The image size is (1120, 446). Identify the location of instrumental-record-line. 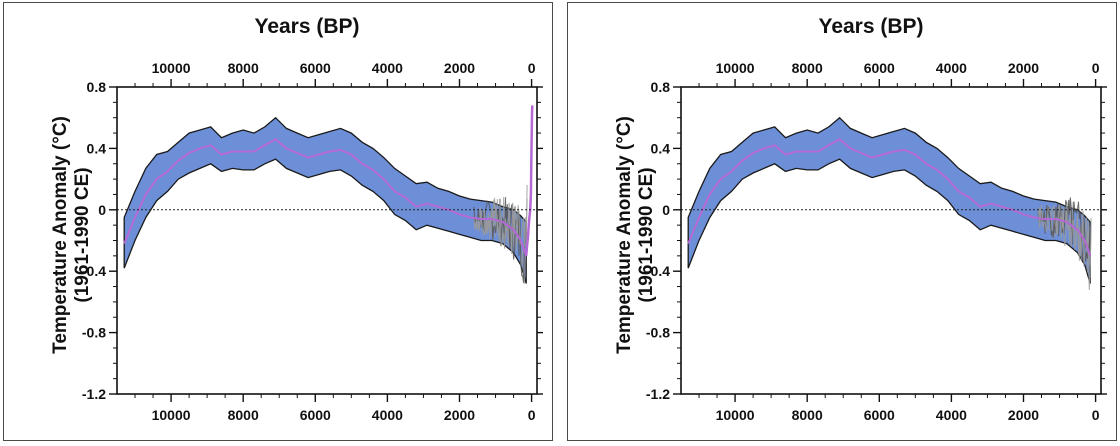
(529, 181).